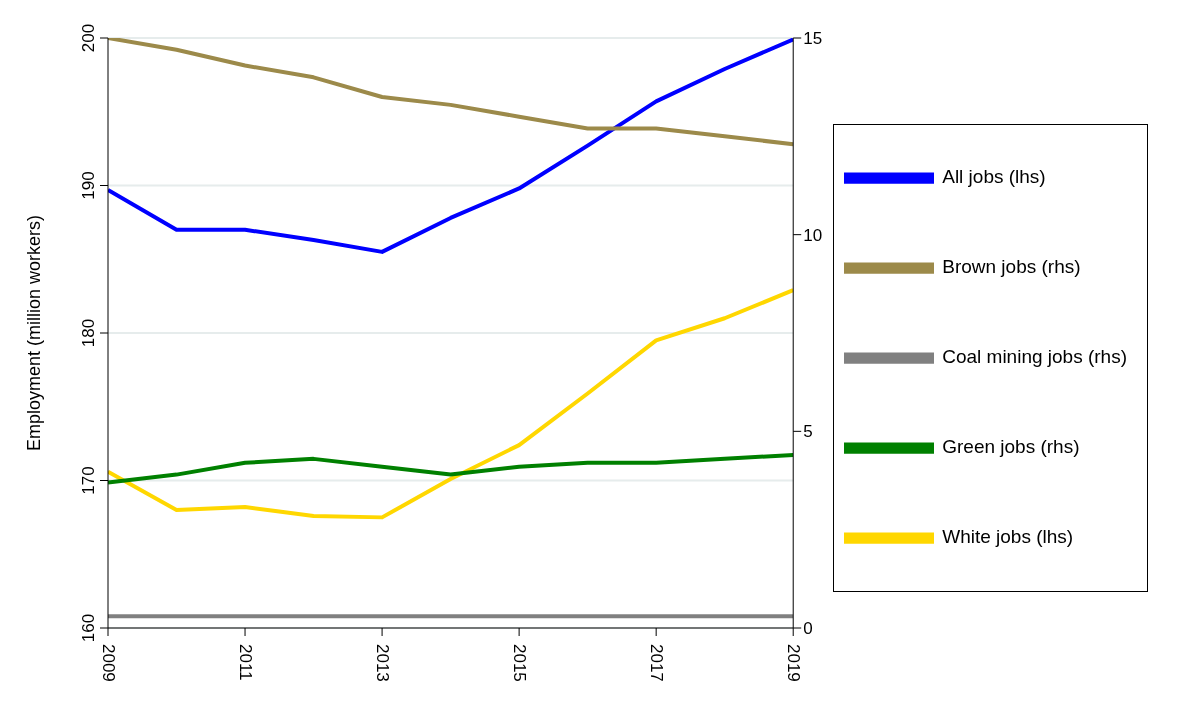 The image size is (1190, 714). I want to click on legend-label: White jobs (lhs), so click(1008, 537).